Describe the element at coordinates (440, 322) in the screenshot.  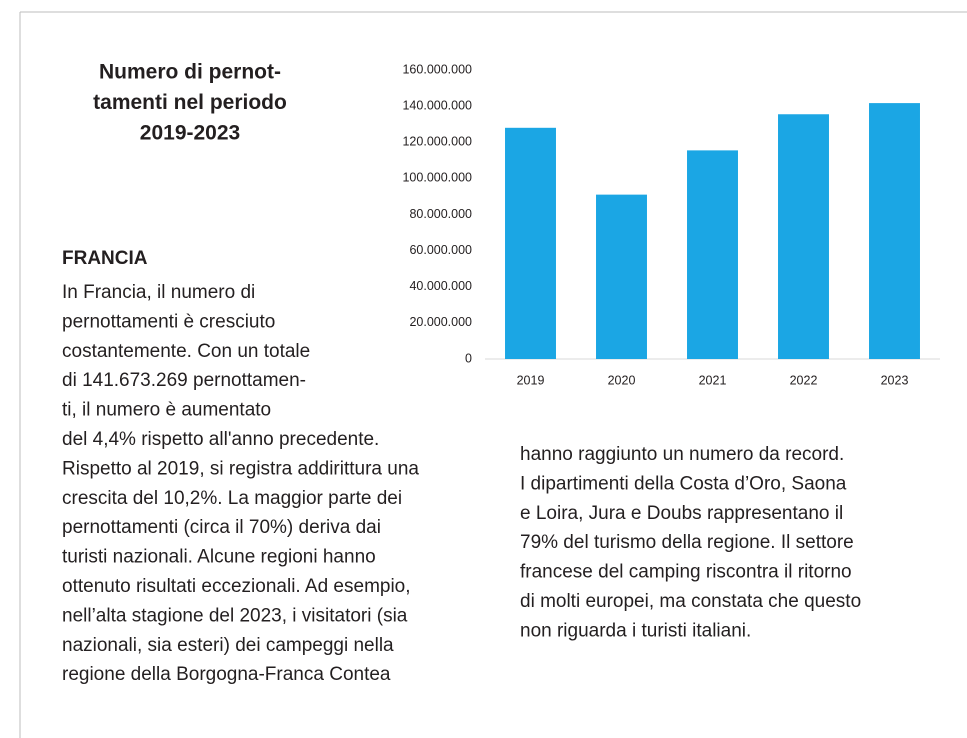
I see `y-tick-label: 20.000.000` at that location.